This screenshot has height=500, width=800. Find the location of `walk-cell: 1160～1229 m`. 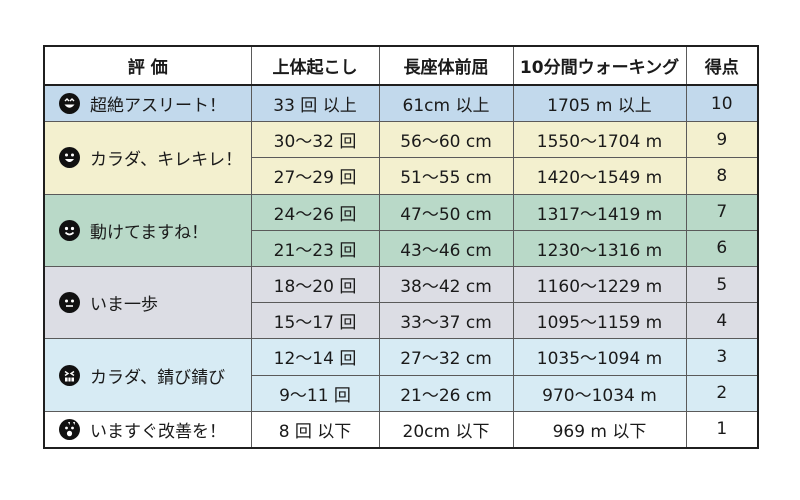

walk-cell: 1160～1229 m is located at coordinates (599, 284).